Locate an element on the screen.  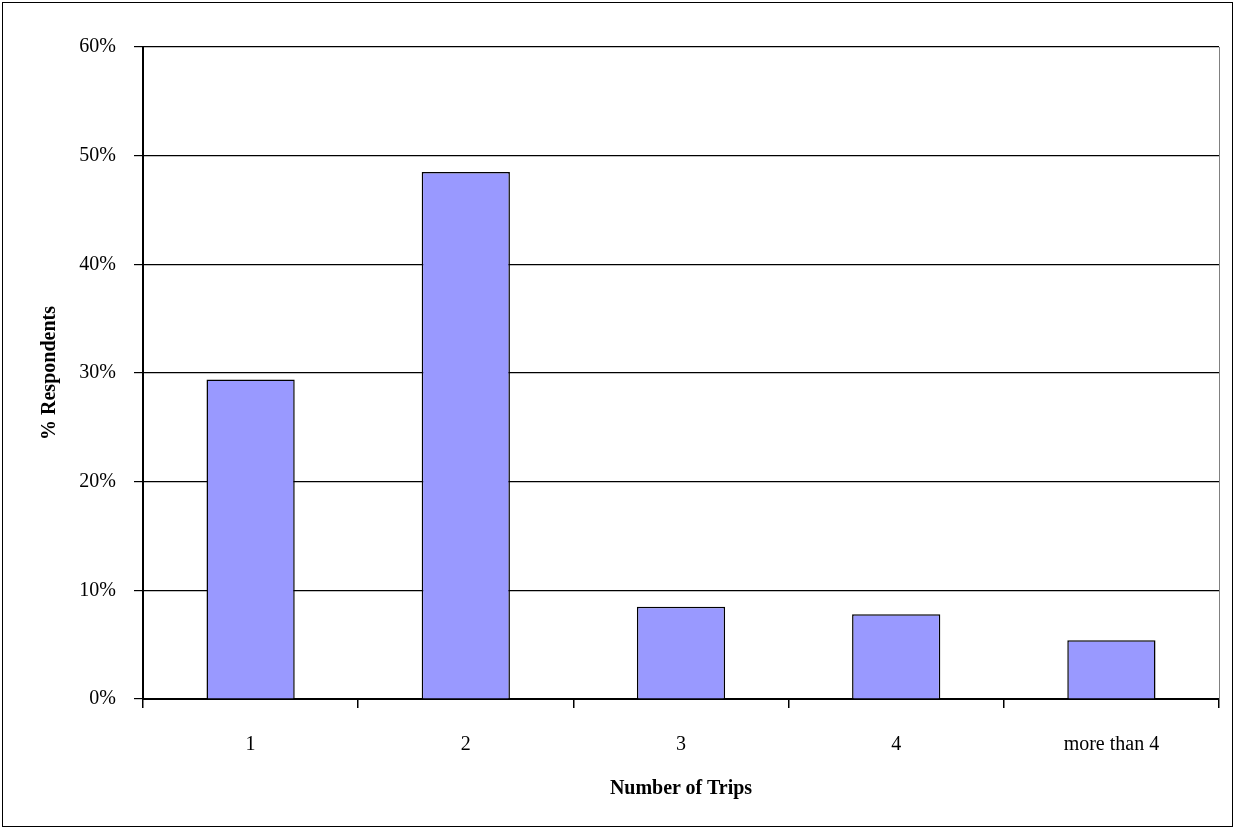
x-tick-label: 4 is located at coordinates (896, 743).